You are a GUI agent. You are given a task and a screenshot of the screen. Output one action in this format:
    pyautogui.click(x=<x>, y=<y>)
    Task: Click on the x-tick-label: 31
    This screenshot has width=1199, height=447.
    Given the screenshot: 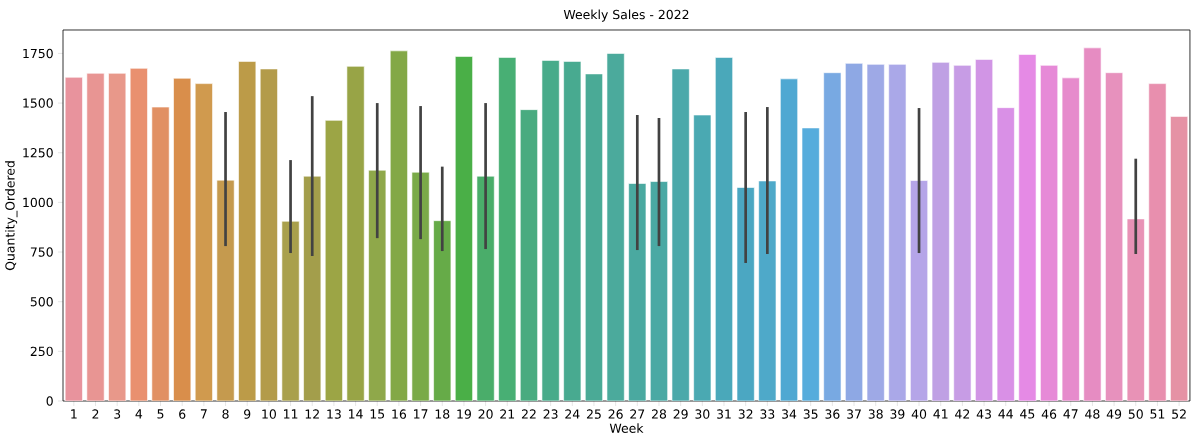 What is the action you would take?
    pyautogui.click(x=724, y=414)
    